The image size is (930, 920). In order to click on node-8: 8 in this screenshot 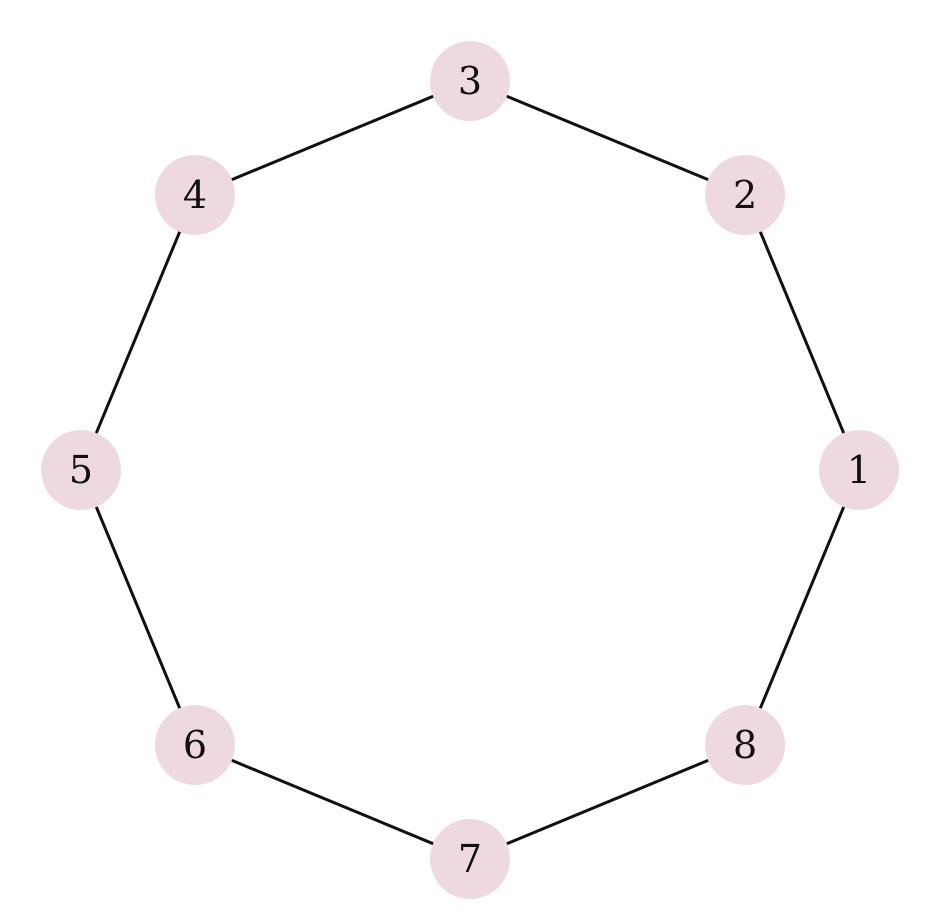, I will do `click(745, 745)`.